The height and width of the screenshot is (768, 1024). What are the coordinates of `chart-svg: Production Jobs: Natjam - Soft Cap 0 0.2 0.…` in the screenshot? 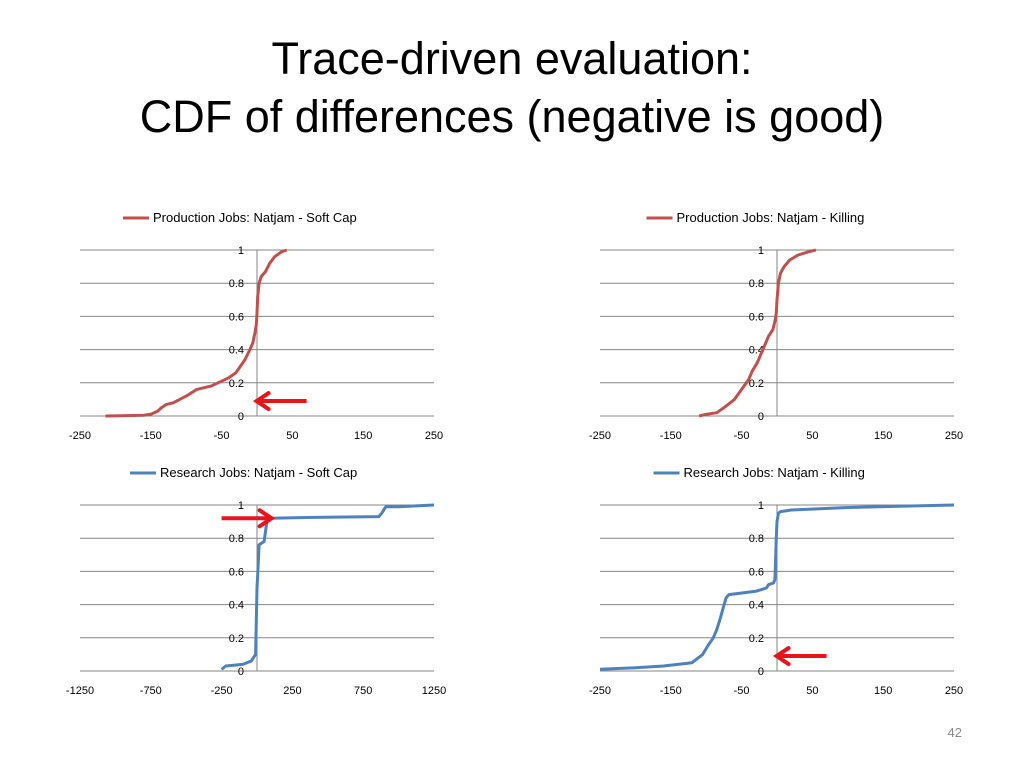 It's located at (256, 326).